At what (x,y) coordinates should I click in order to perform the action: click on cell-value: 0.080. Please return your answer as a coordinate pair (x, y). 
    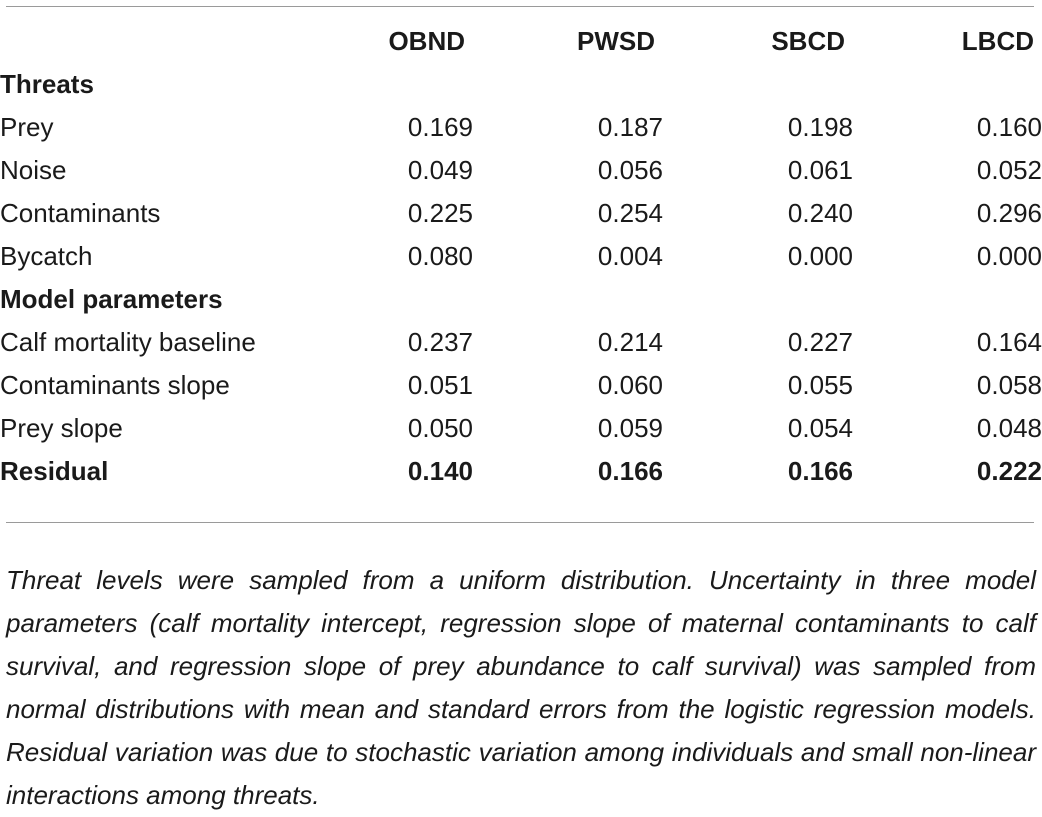
    Looking at the image, I should click on (440, 256).